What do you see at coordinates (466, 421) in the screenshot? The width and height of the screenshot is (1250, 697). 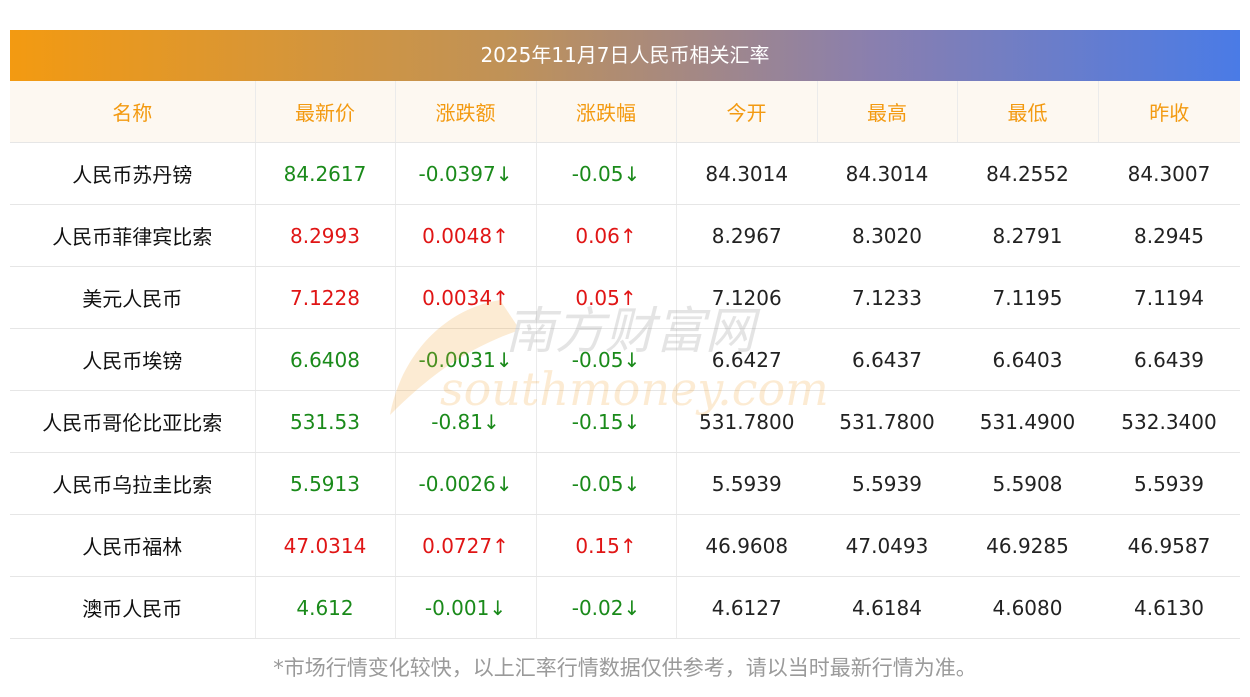 I see `change-amount: -0.81↓` at bounding box center [466, 421].